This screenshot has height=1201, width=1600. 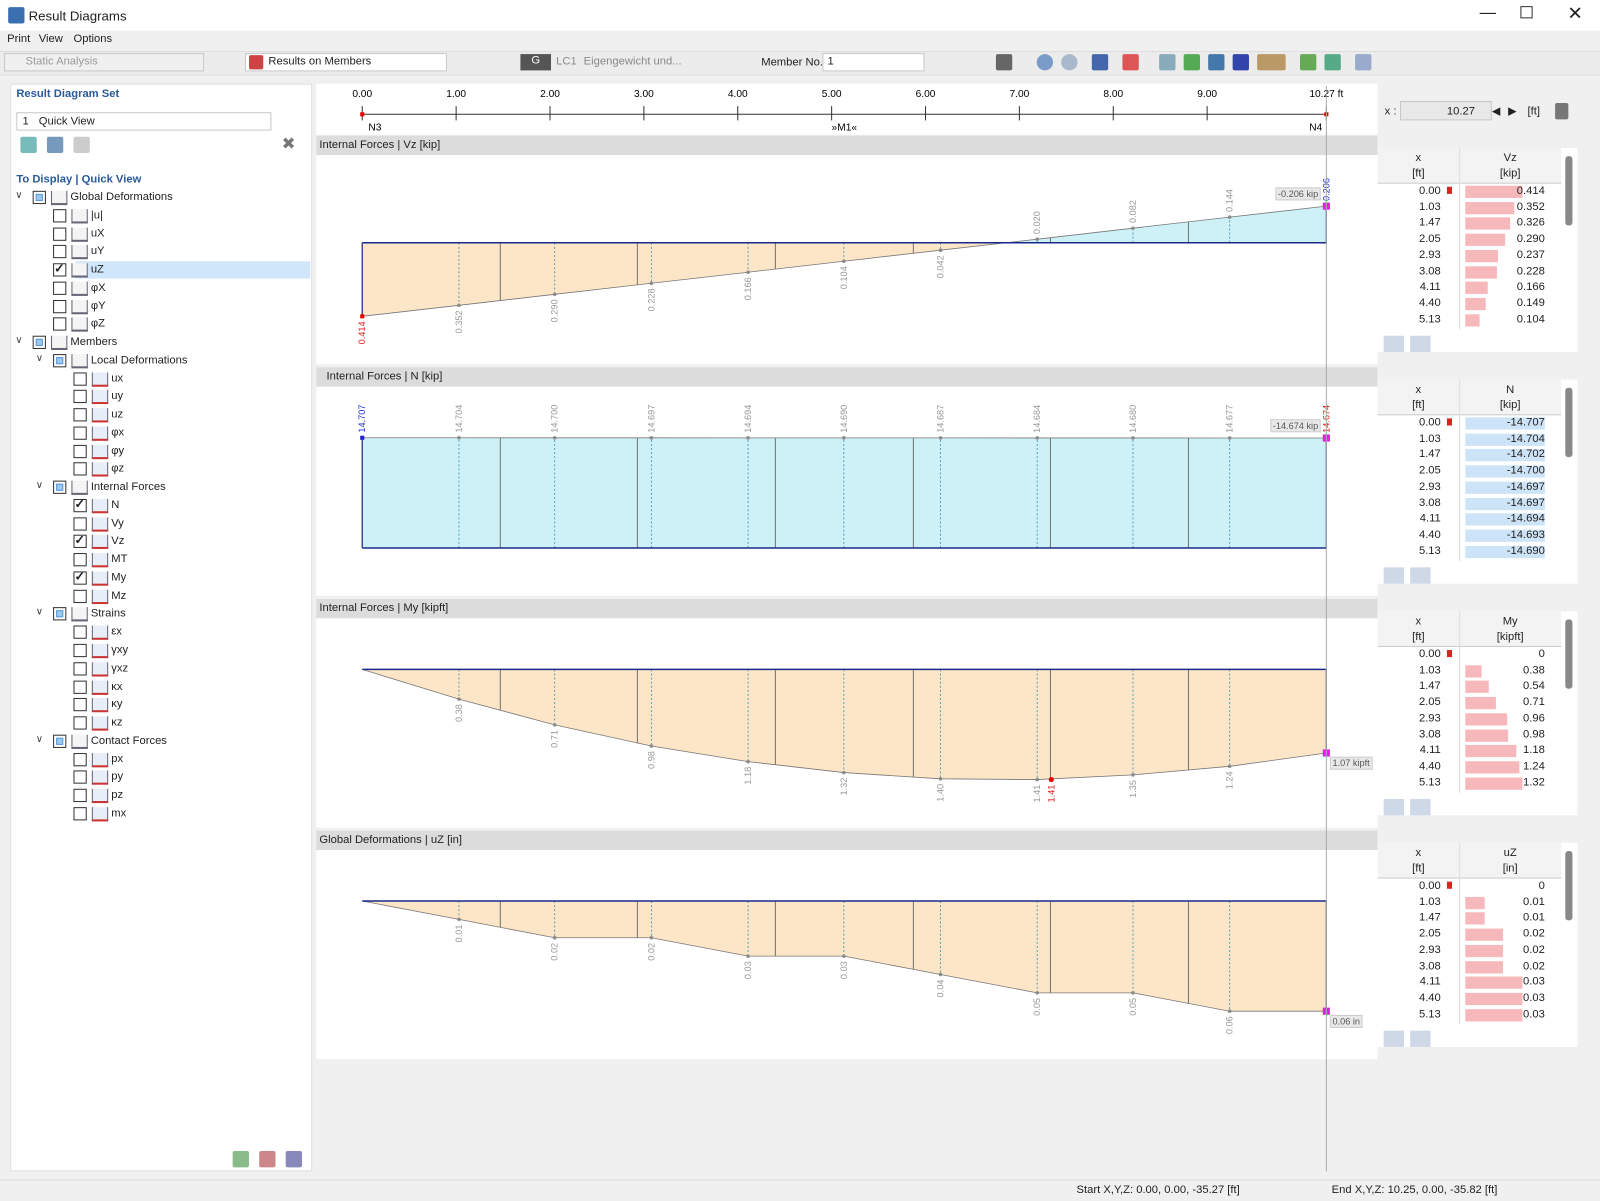 I want to click on menu-item: Print, so click(x=18, y=39).